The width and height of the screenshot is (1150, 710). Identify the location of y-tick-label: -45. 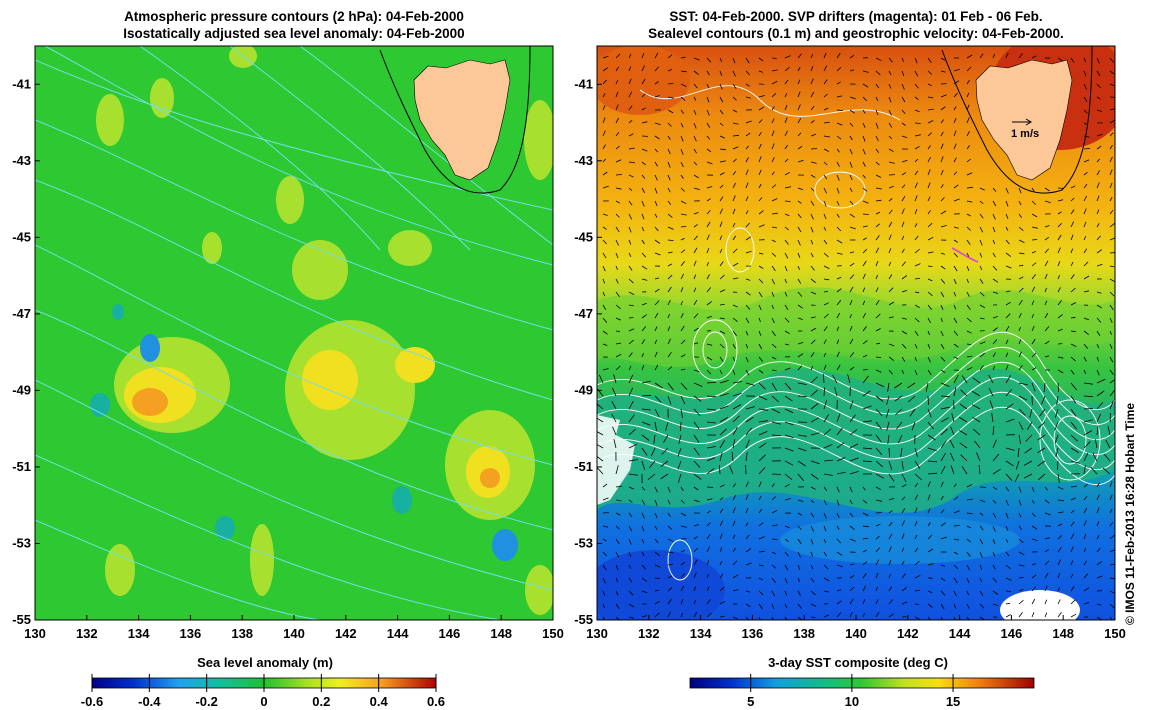
(21, 236).